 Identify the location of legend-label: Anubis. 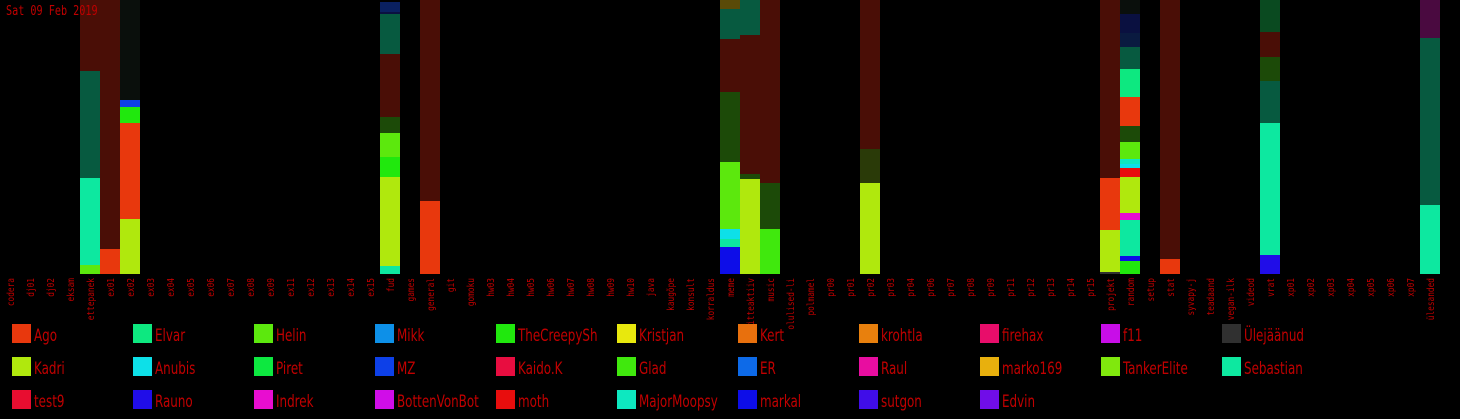
(175, 368).